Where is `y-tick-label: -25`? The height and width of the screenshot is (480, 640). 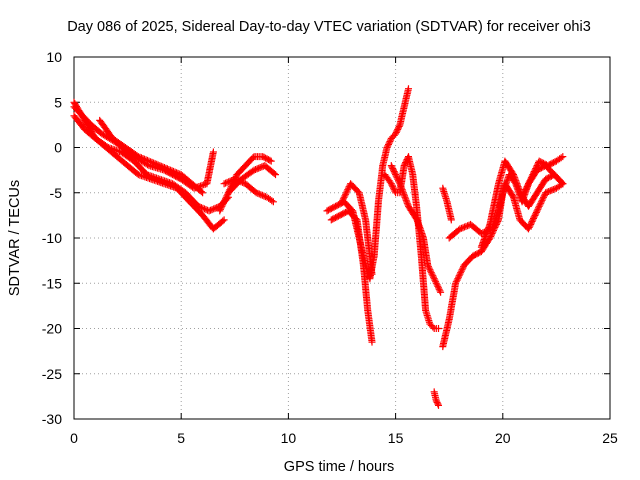 y-tick-label: -25 is located at coordinates (52, 374).